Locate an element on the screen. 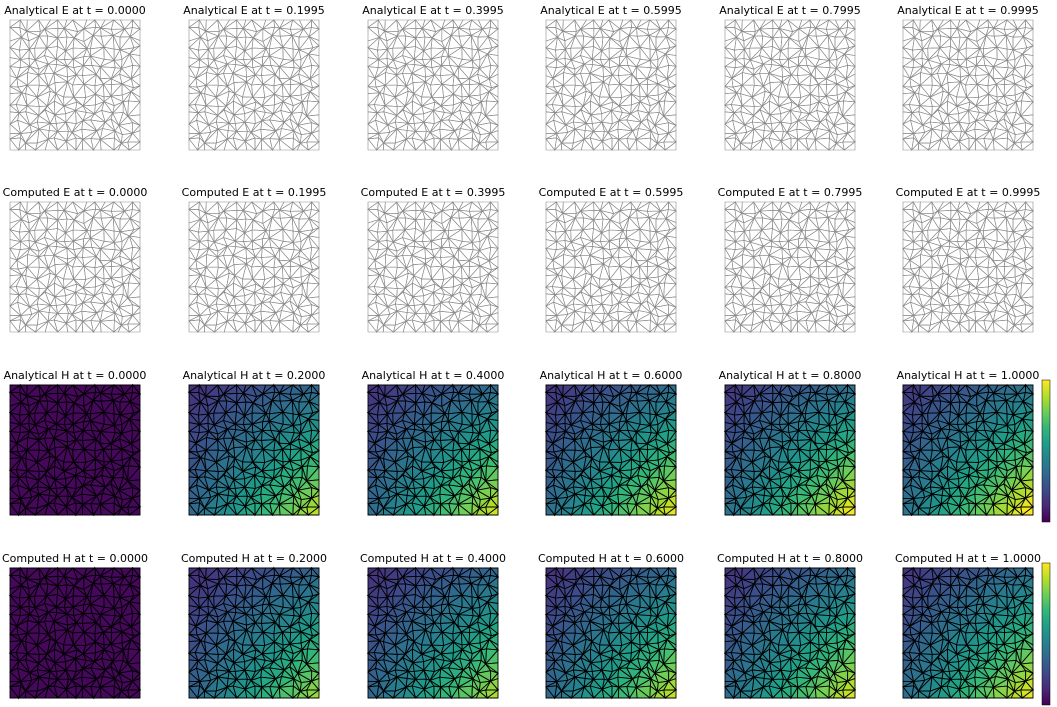 The height and width of the screenshot is (707, 1057). panel-title: Computed E at t = 0.3995 is located at coordinates (433, 192).